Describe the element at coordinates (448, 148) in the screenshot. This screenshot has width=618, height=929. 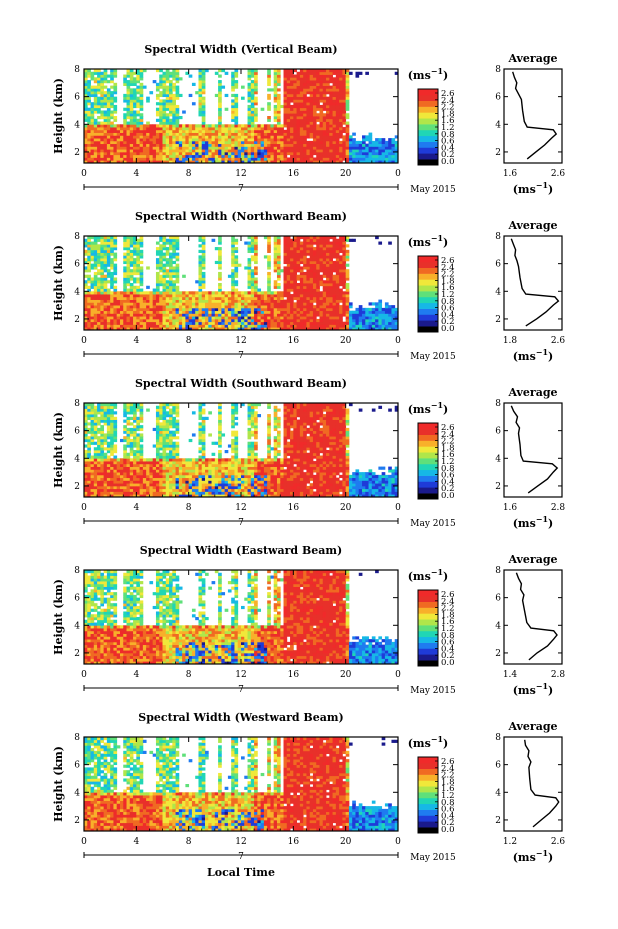
I see `colorbar-tick-label: 0.4` at that location.